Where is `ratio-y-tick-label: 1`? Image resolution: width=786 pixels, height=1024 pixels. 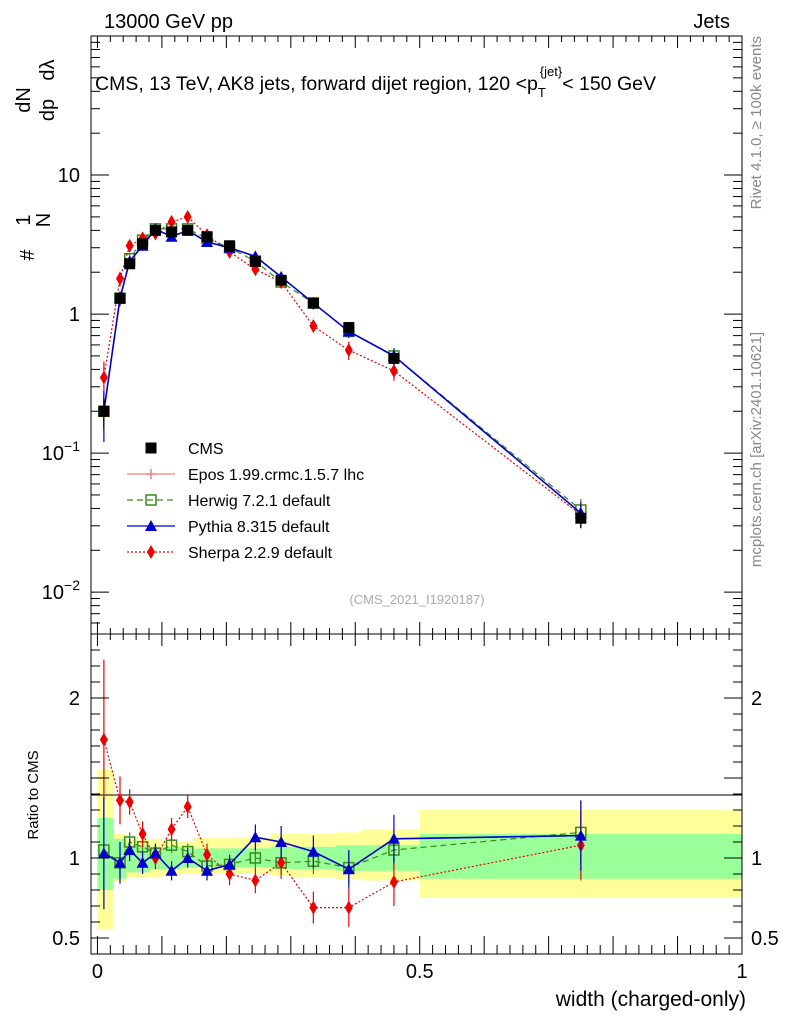 ratio-y-tick-label: 1 is located at coordinates (74, 859).